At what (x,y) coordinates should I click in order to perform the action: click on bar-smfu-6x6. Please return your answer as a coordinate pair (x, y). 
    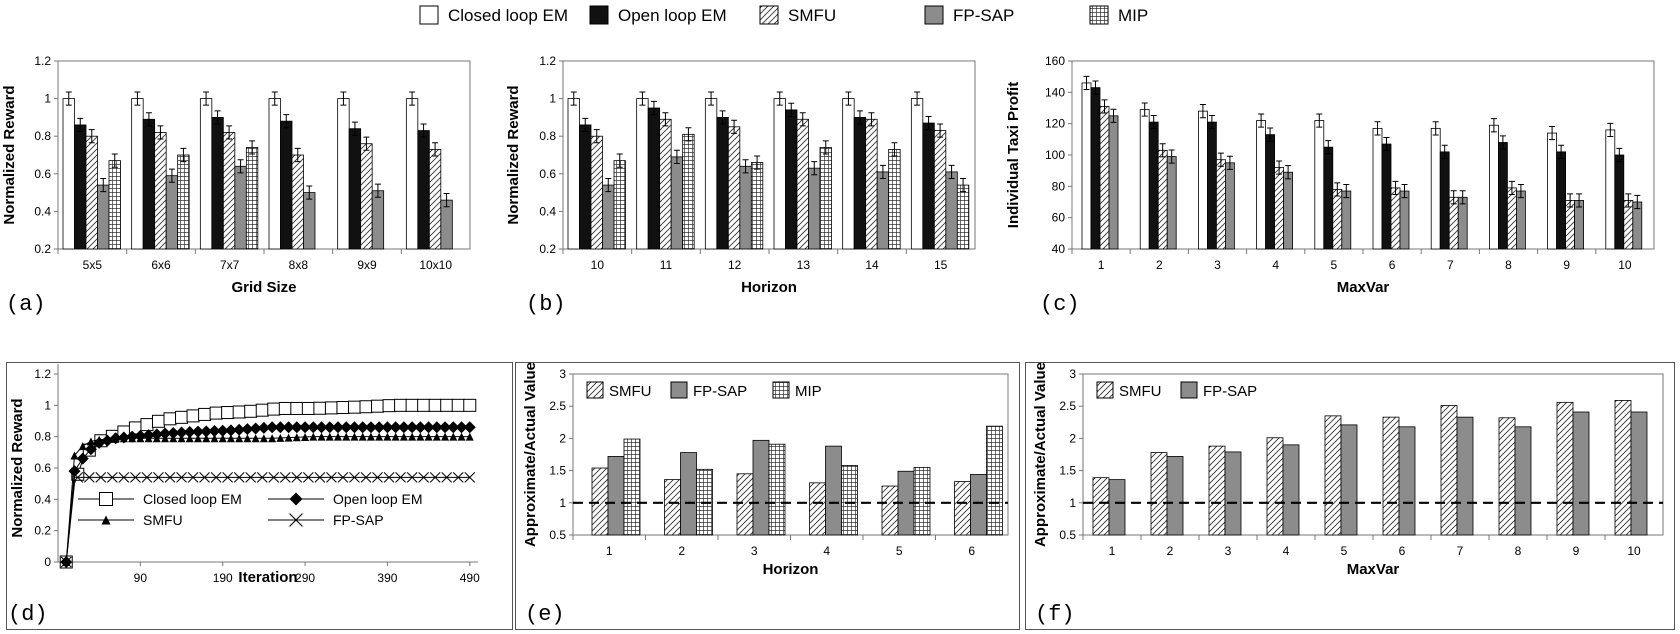
    Looking at the image, I should click on (160, 191).